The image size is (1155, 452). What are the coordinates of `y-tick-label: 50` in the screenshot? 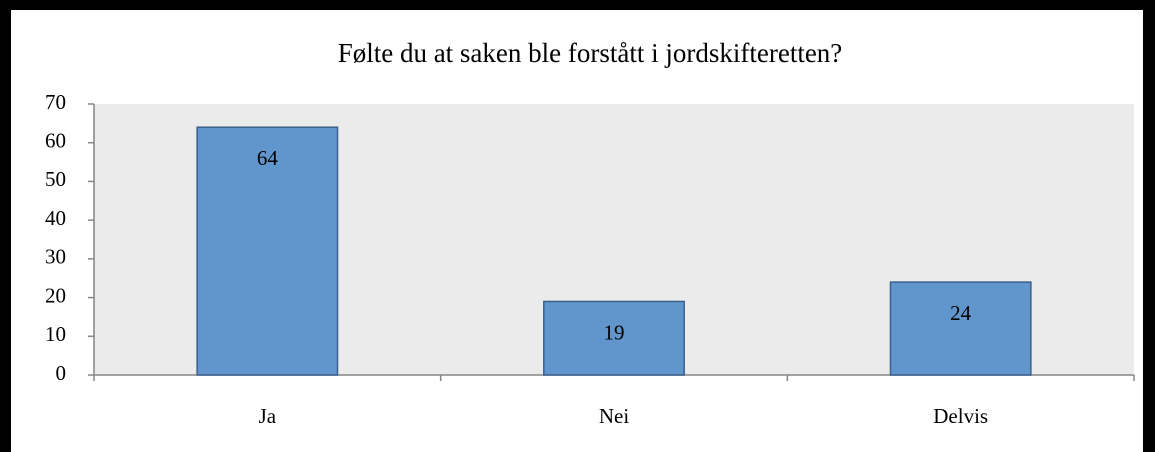 It's located at (55, 179).